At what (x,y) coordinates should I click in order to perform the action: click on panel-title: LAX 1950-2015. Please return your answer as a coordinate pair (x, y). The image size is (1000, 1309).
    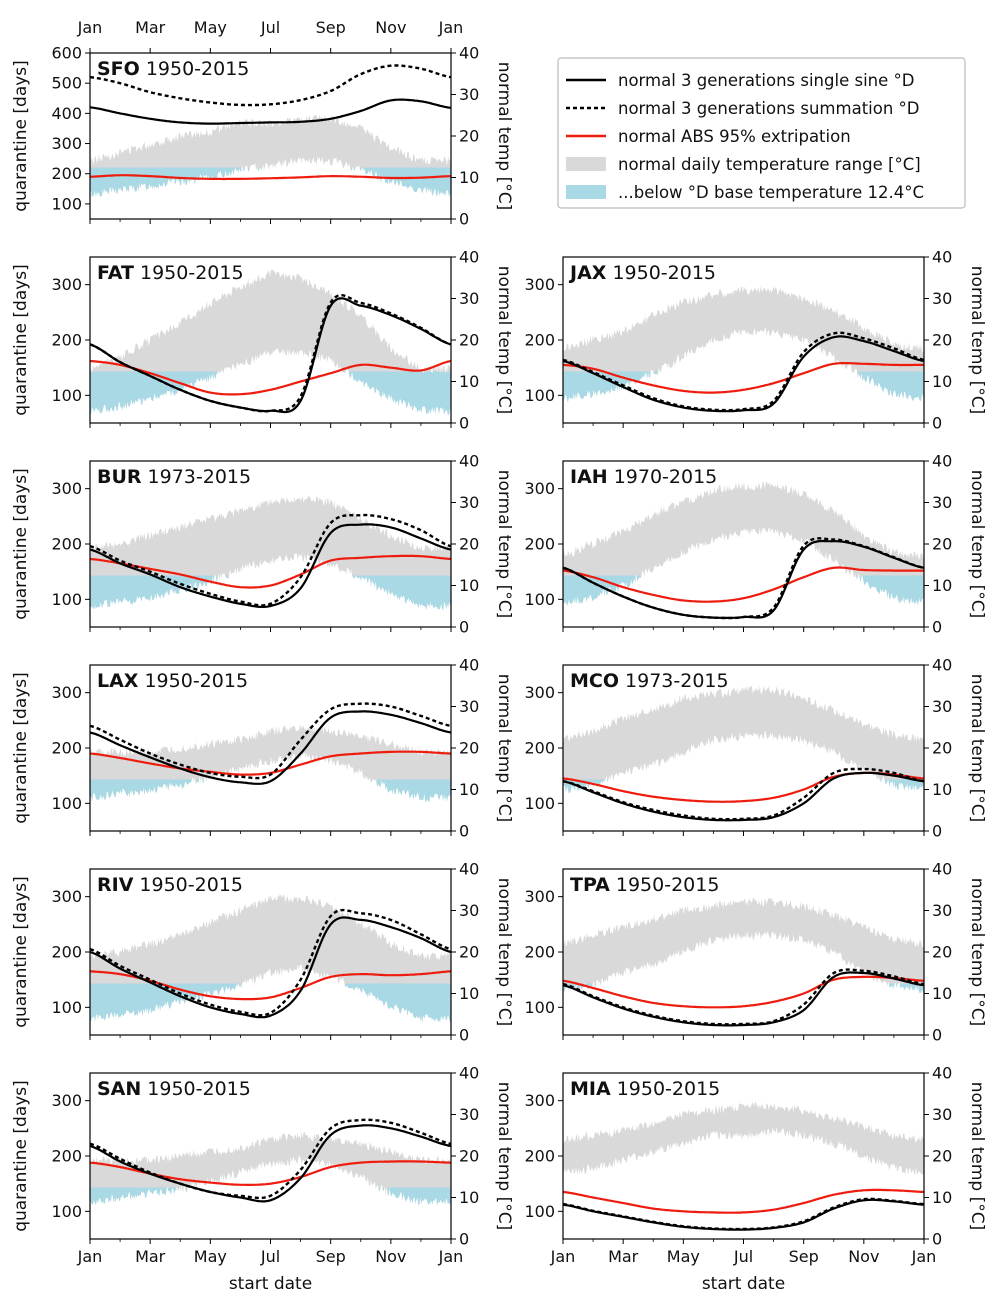
    Looking at the image, I should click on (172, 681).